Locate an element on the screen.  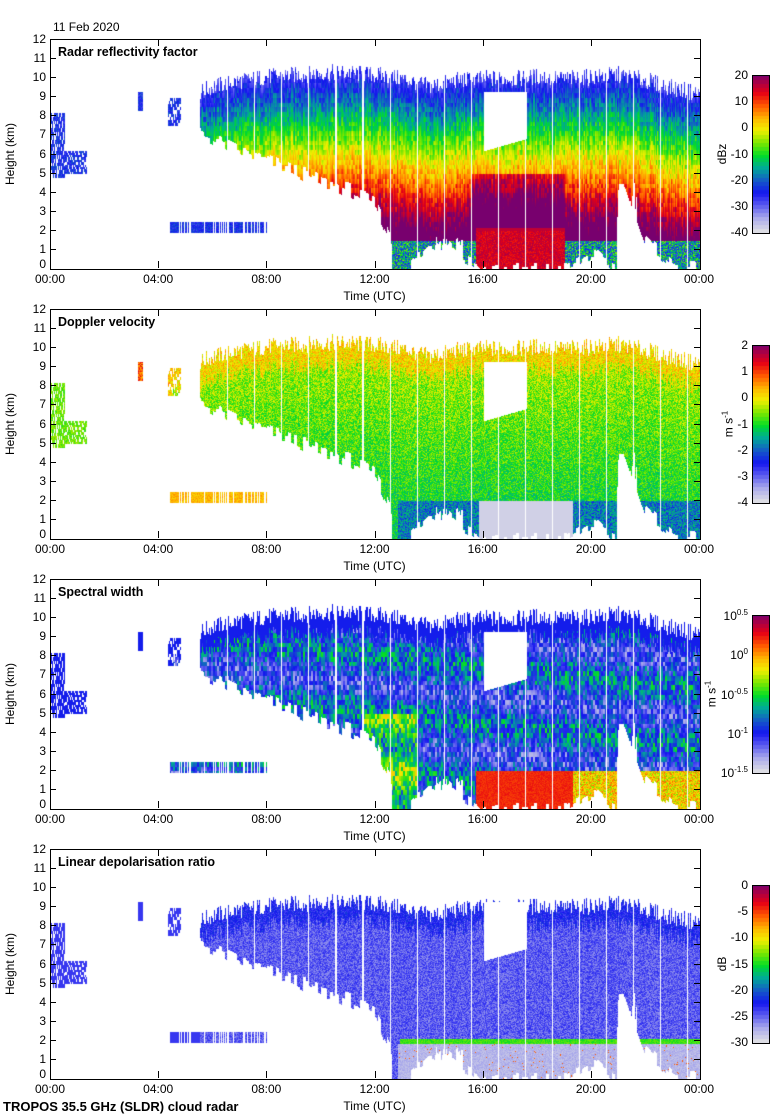
panel-title: Linear depolarisation ratio is located at coordinates (136, 862).